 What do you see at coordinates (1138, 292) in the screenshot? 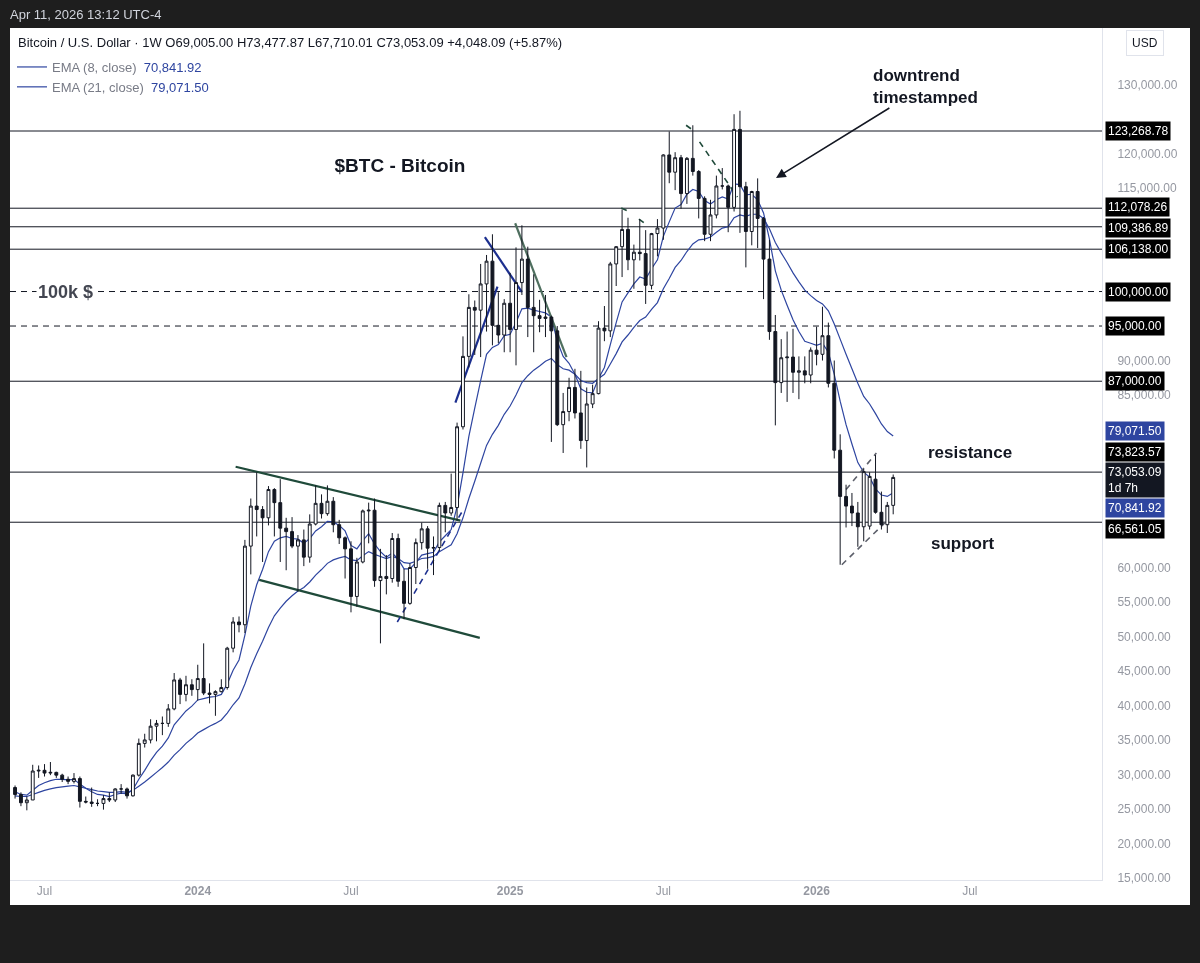
I see `ref-line-label: 100,000.00` at bounding box center [1138, 292].